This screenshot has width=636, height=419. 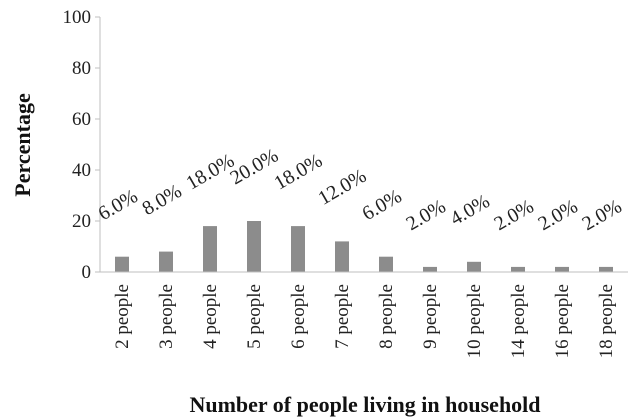 What do you see at coordinates (364, 404) in the screenshot?
I see `x-axis-title: Number of people living in household` at bounding box center [364, 404].